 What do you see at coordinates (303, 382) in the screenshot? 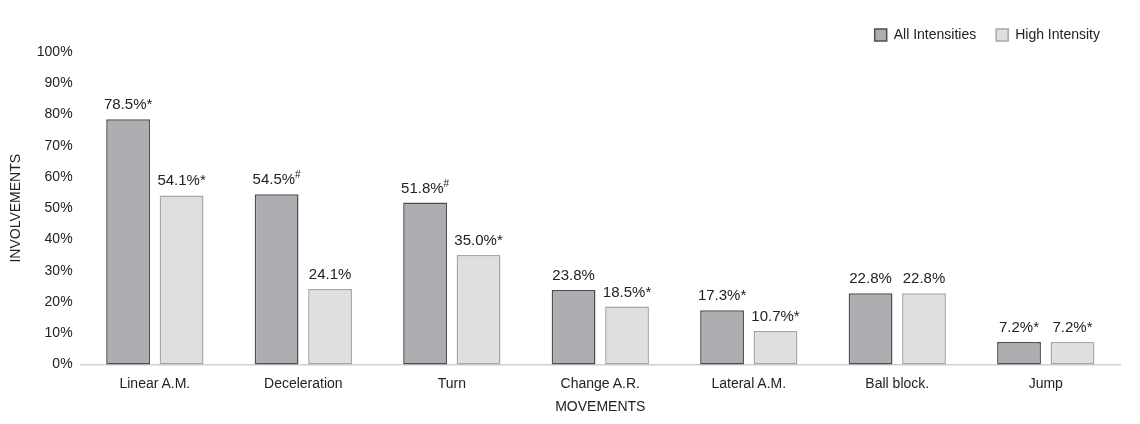
I see `x-tick-label: Deceleration` at bounding box center [303, 382].